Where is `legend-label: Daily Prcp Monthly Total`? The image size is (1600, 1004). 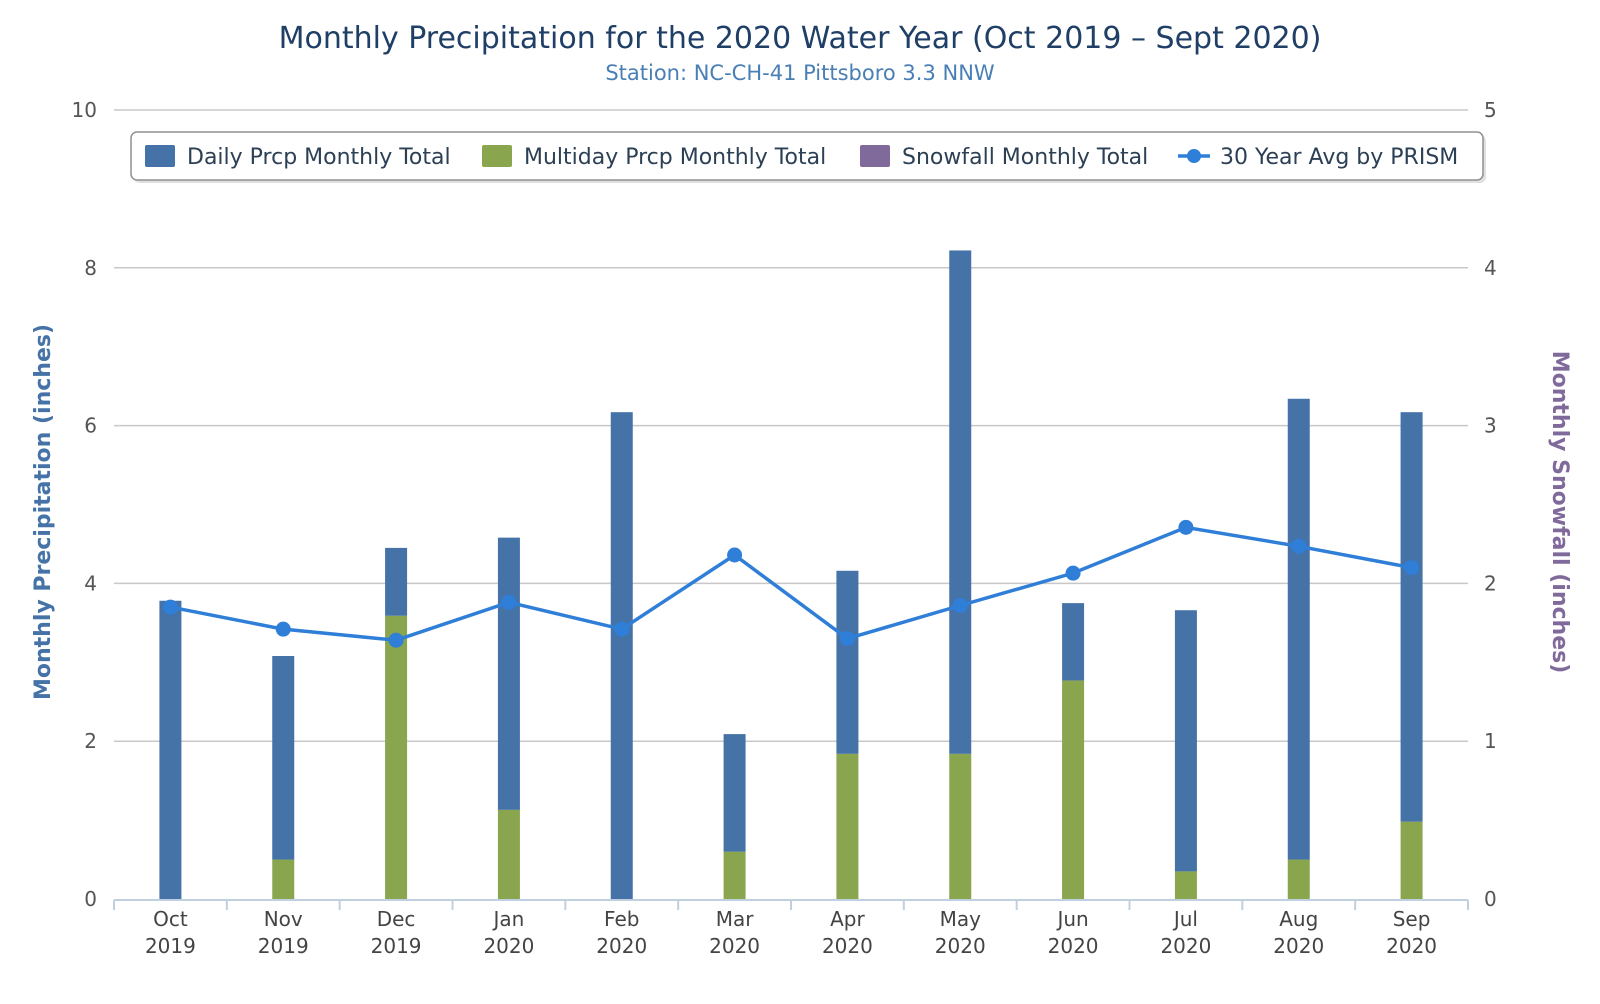 legend-label: Daily Prcp Monthly Total is located at coordinates (319, 157).